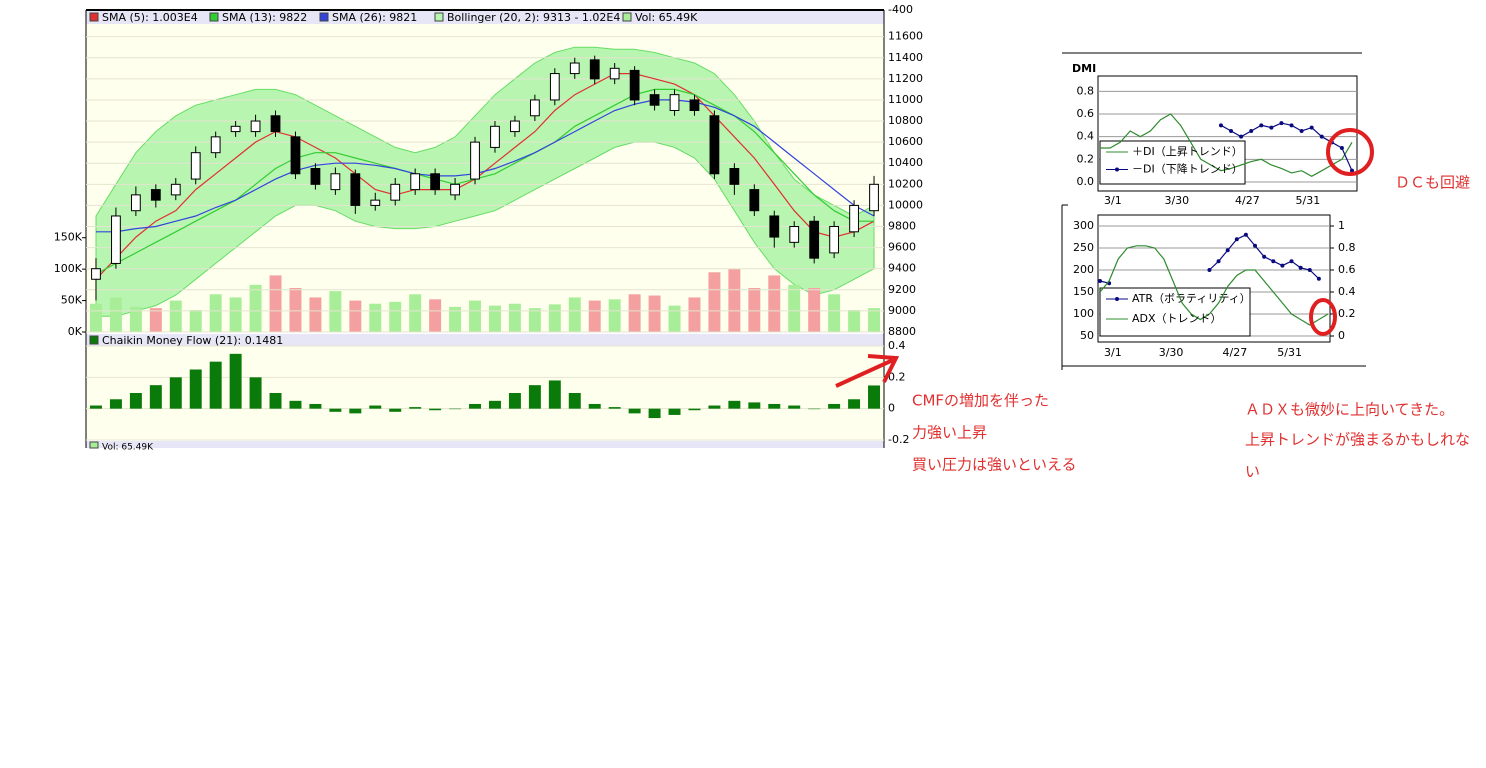 The image size is (1486, 768). I want to click on y2-tick-label: 0.4, so click(1347, 291).